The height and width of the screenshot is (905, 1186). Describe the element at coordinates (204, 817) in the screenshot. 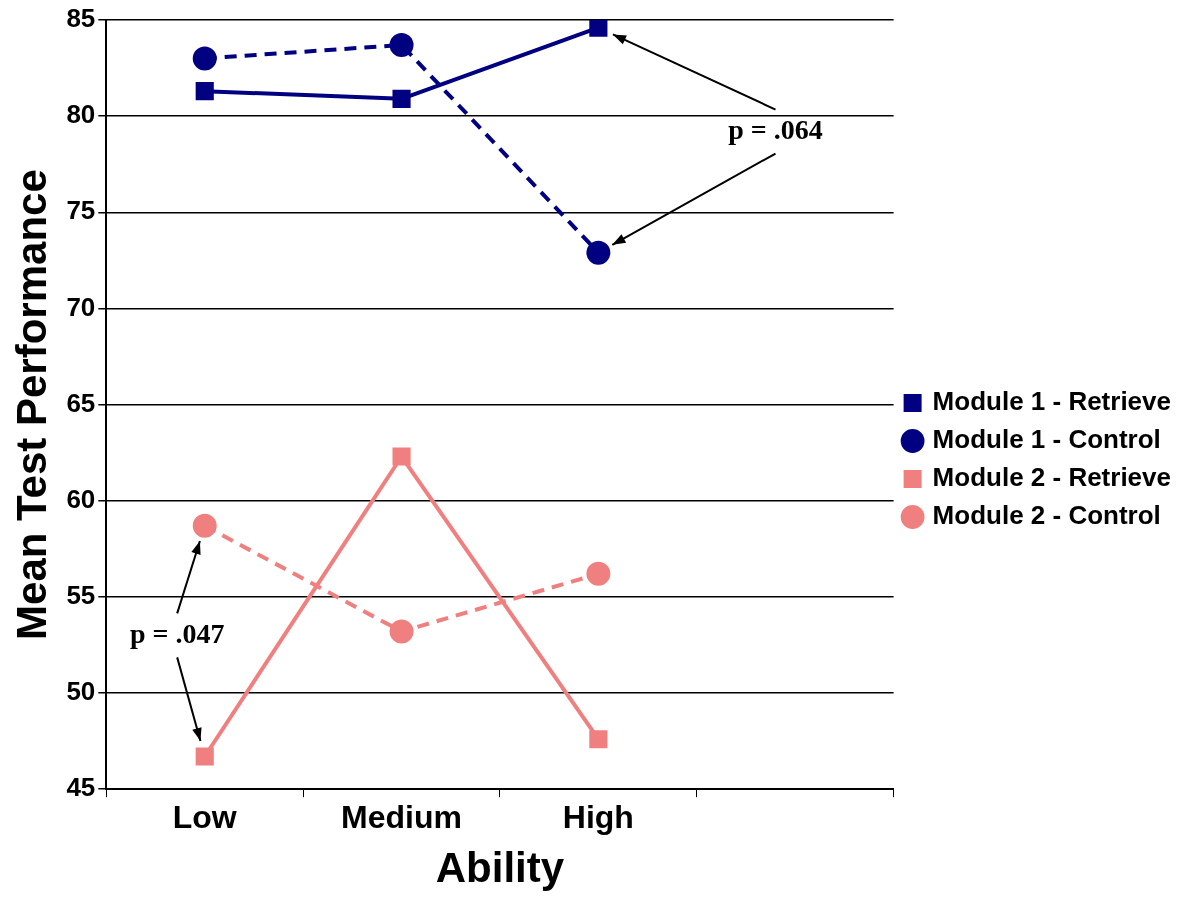

I see `x-tick-label: Low` at that location.